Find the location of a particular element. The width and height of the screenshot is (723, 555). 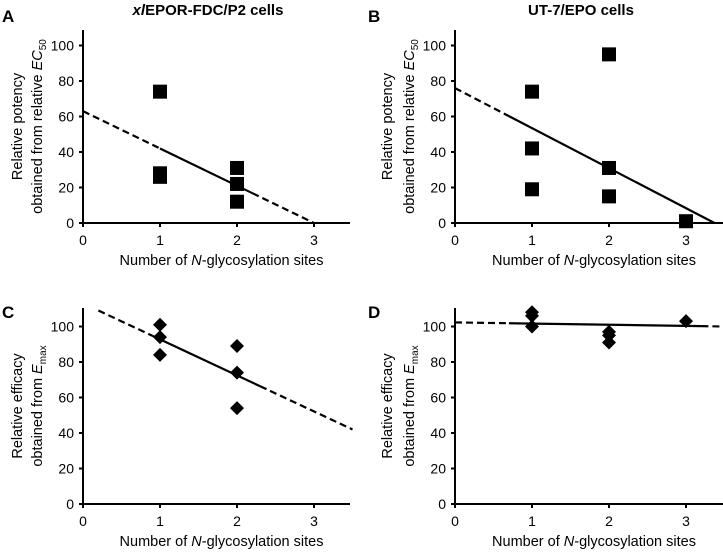

column-title-text: UT-7/EPO cells is located at coordinates (581, 10).